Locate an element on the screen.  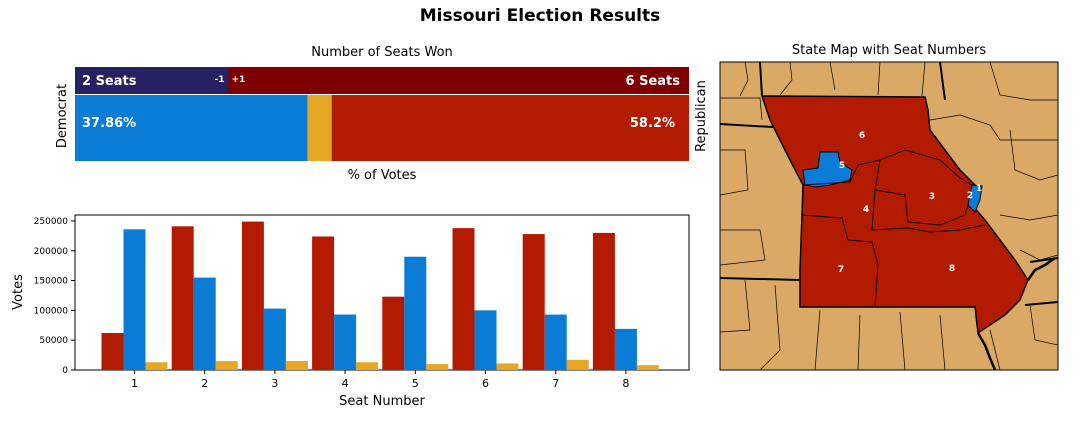
rep-vote-share-bar is located at coordinates (510, 128).